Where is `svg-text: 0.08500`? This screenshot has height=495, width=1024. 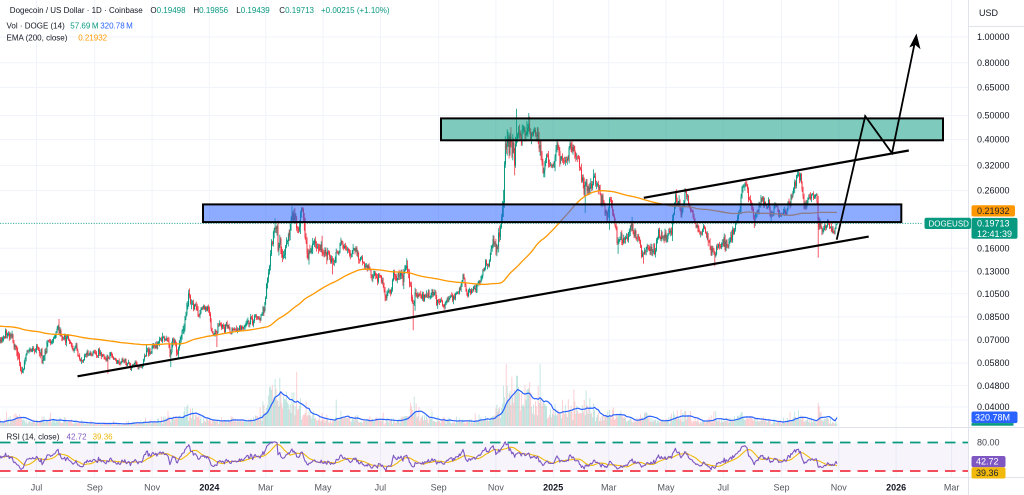 svg-text: 0.08500 is located at coordinates (993, 317).